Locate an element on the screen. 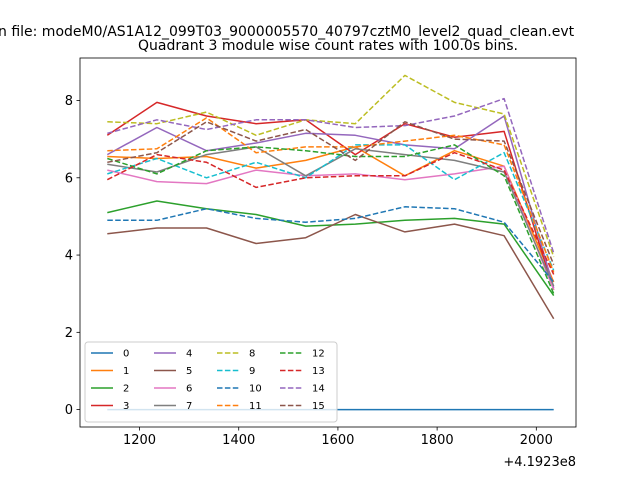  legend-label-14: 14 is located at coordinates (318, 389).